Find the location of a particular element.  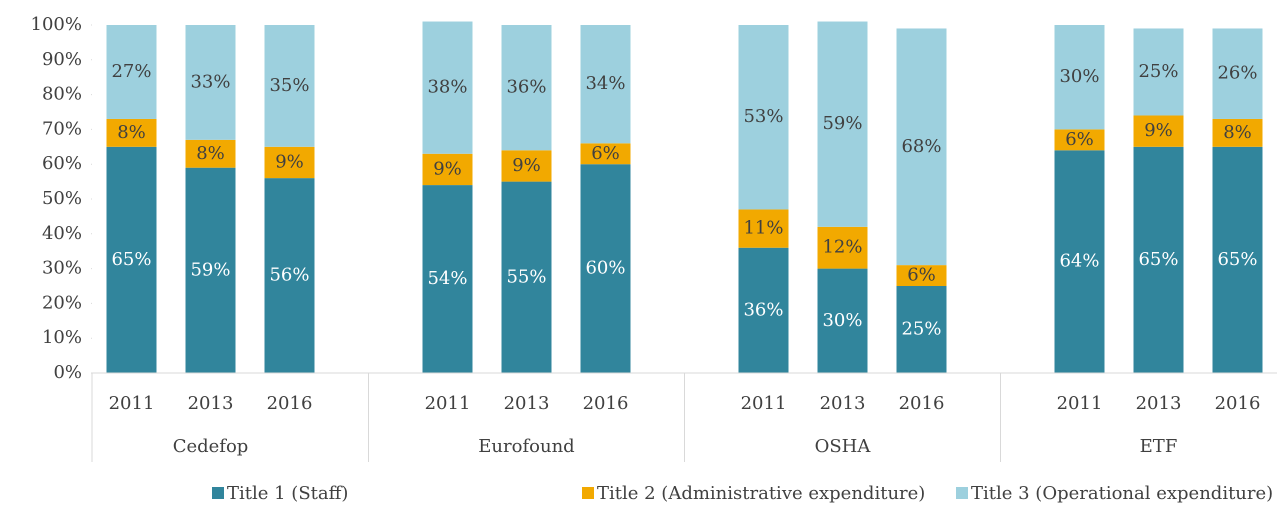

data-label: 27% is located at coordinates (131, 71).